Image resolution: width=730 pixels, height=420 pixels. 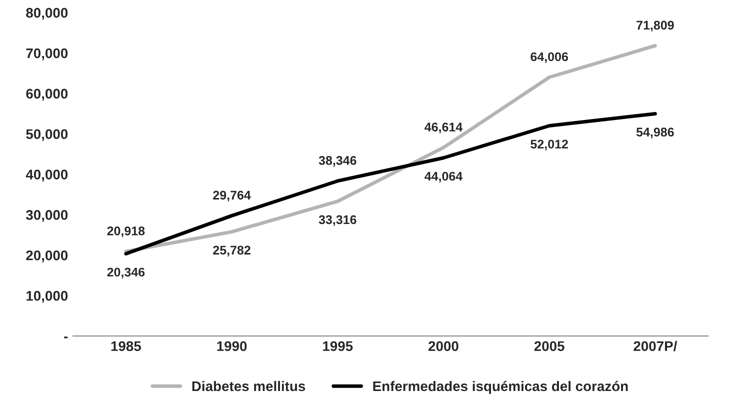 I want to click on x-tick-label: 1995, so click(x=338, y=346).